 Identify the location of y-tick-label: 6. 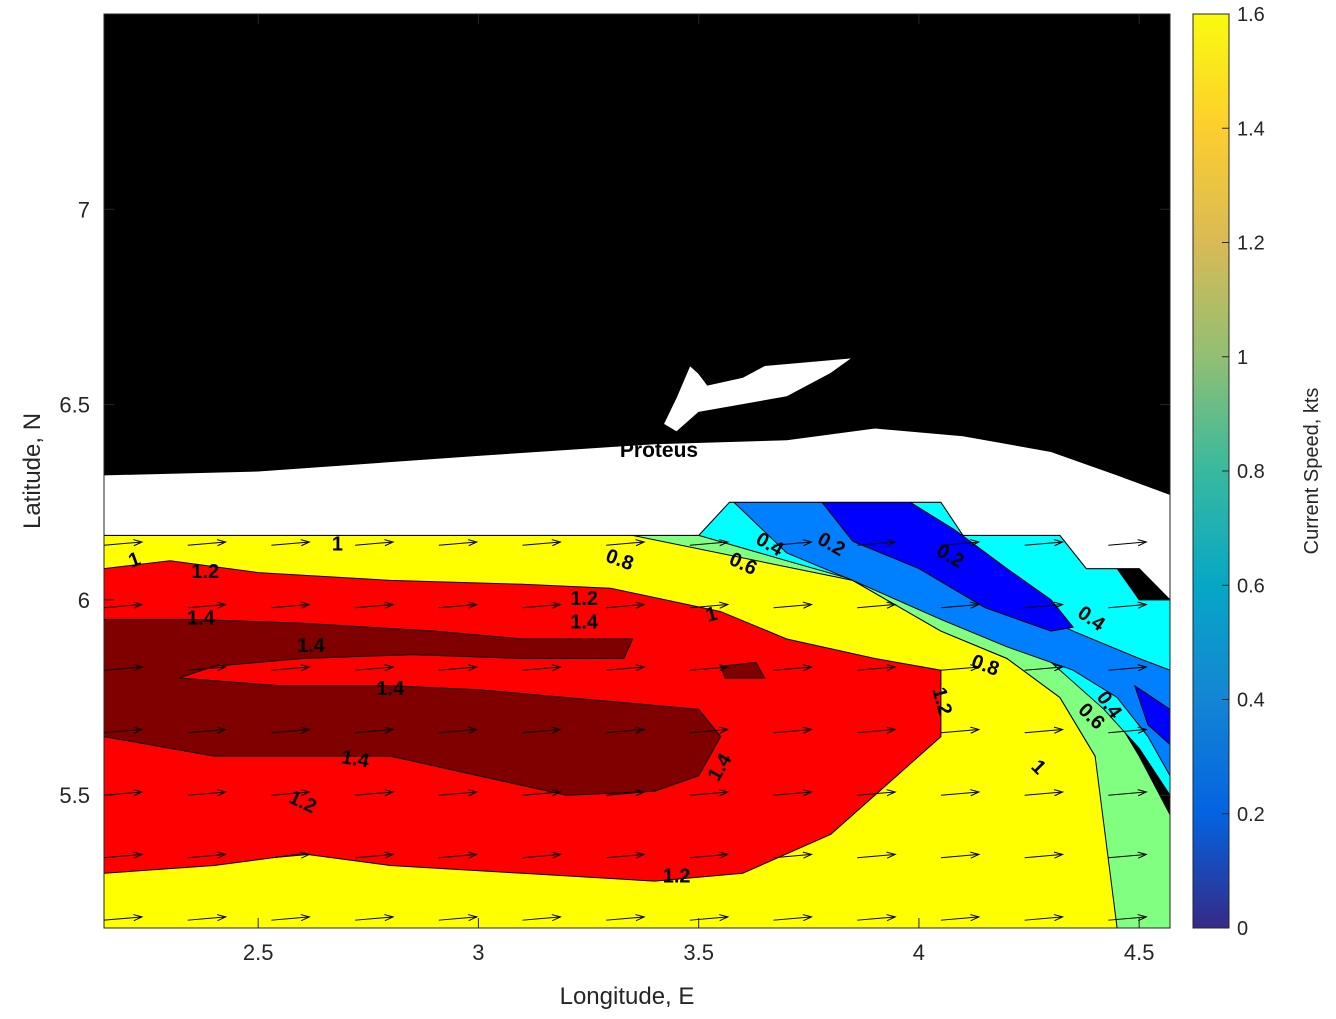
(84, 600).